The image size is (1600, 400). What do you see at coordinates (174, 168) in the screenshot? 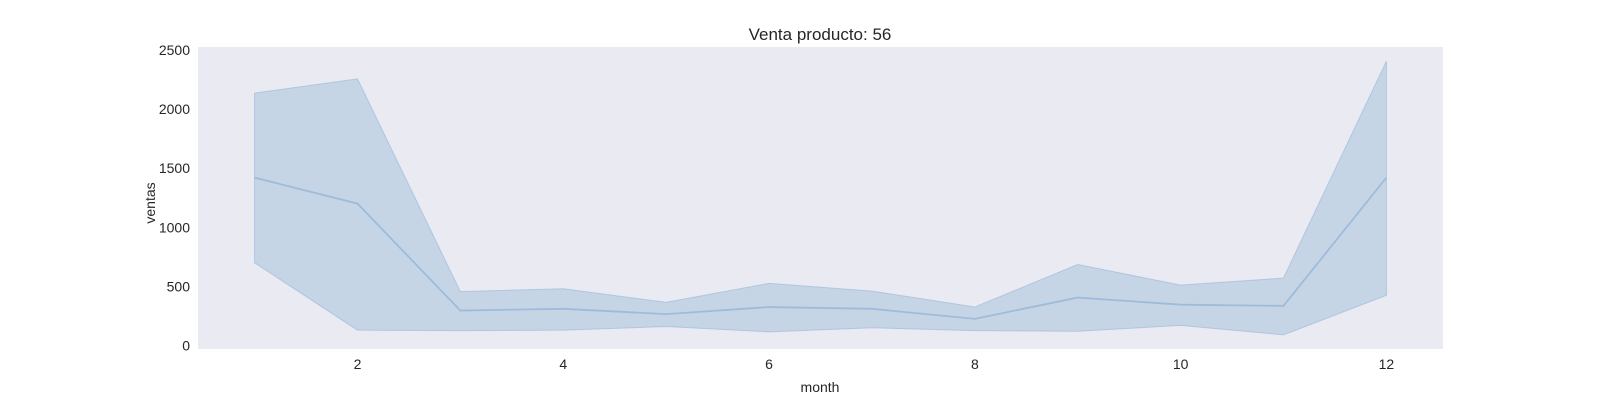
I see `y-tick-label: 1500` at bounding box center [174, 168].